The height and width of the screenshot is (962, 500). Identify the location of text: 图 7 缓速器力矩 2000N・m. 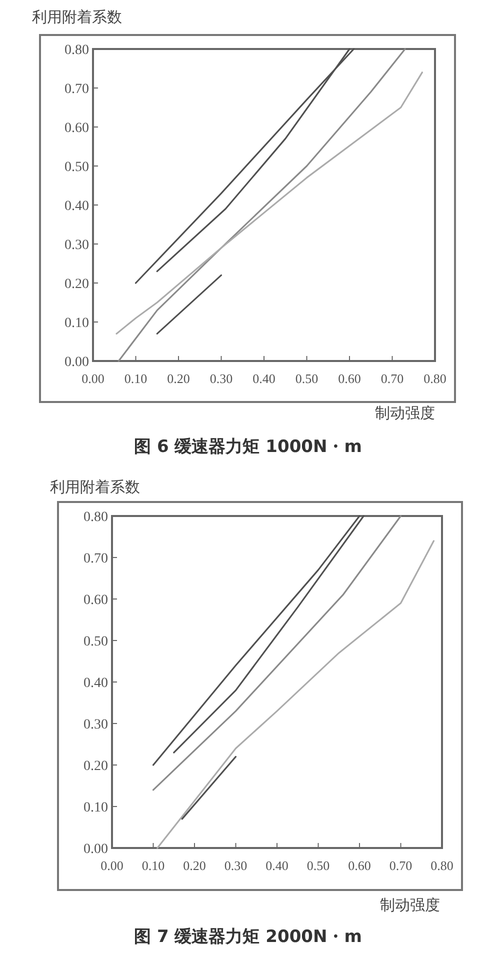
(248, 937).